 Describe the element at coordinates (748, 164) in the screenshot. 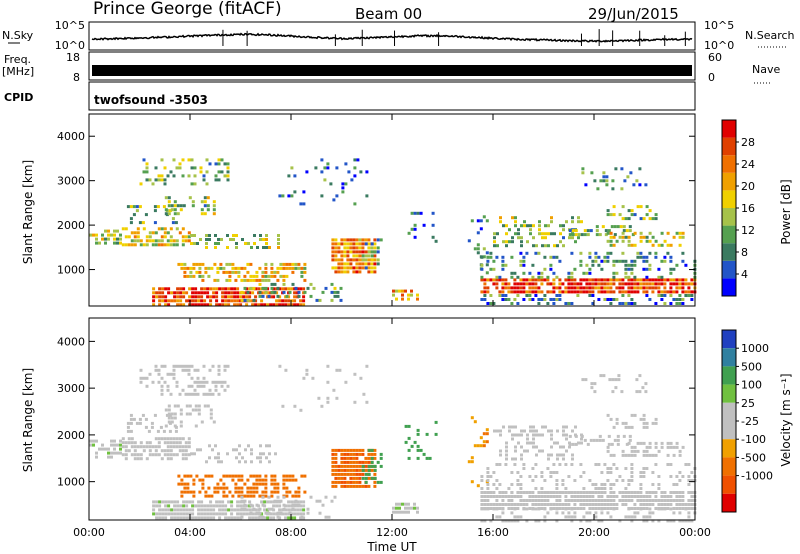

I see `colorbar-tick-label: 24` at that location.